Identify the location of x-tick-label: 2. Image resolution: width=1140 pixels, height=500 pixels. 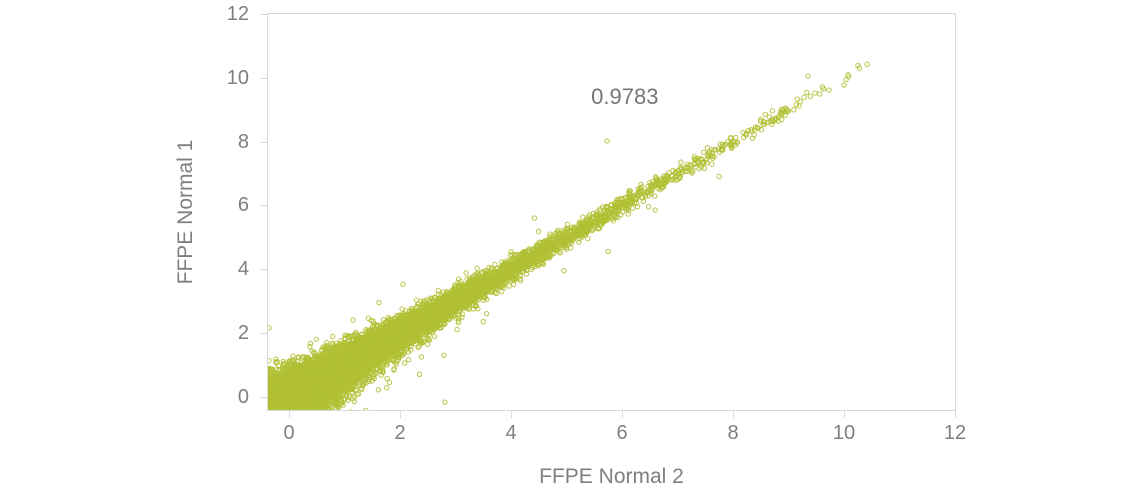
(400, 433).